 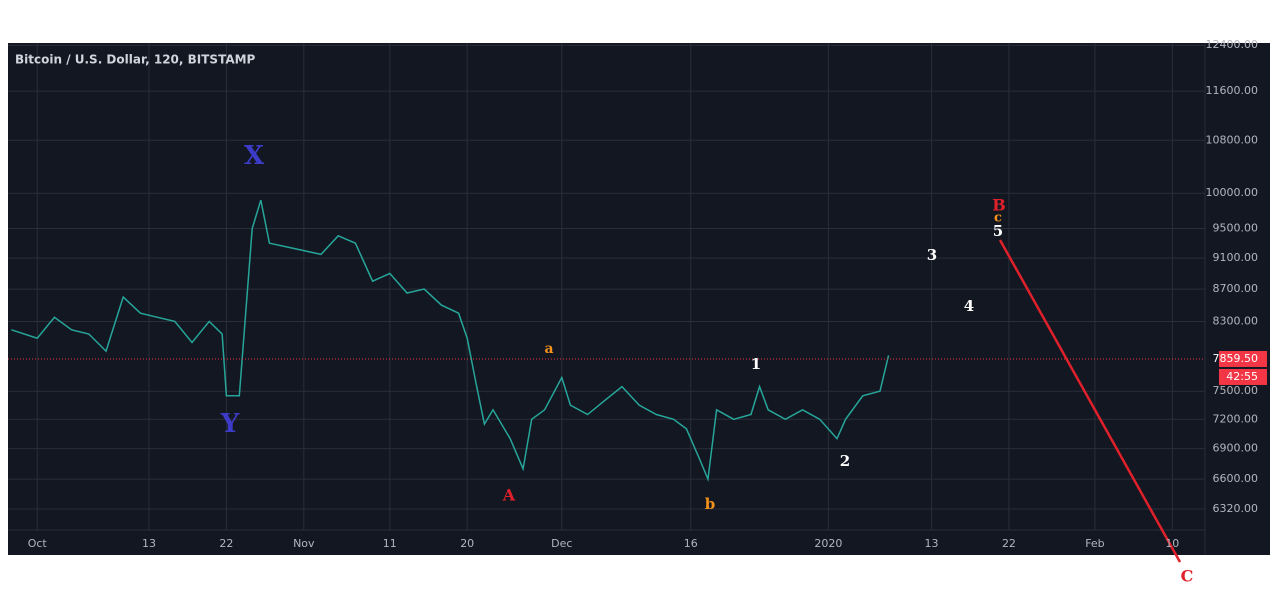 I want to click on chart-title: Bitcoin / U.S. Dollar, 120, BITSTAMP, so click(x=135, y=60).